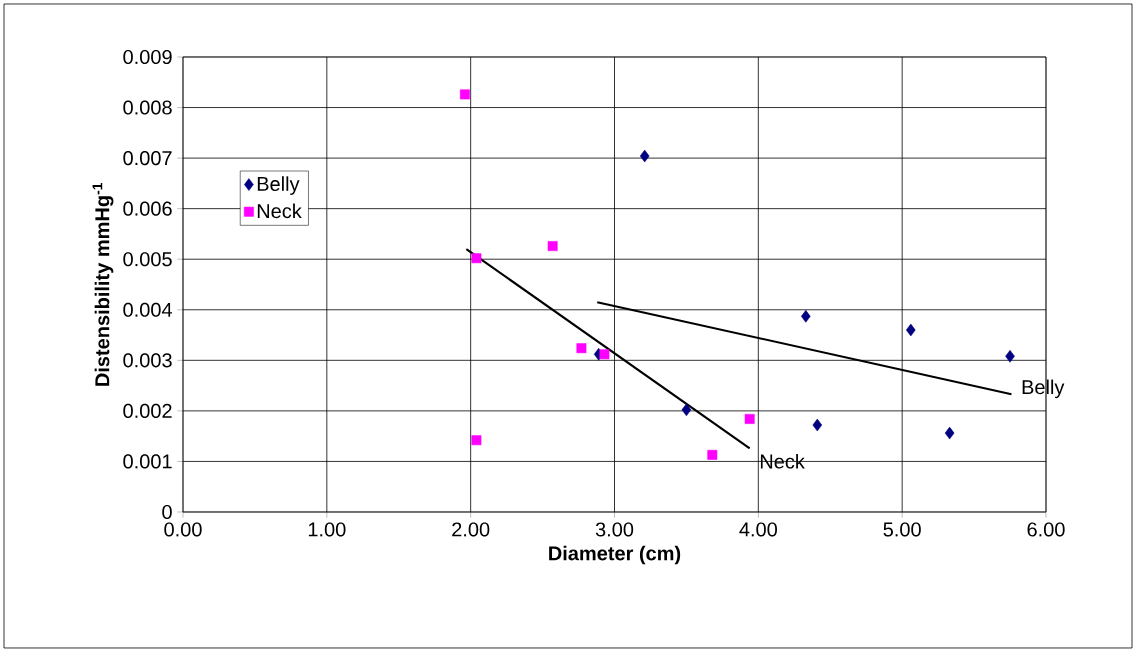  Describe the element at coordinates (1046, 529) in the screenshot. I see `x-tick-label: 6.00` at that location.